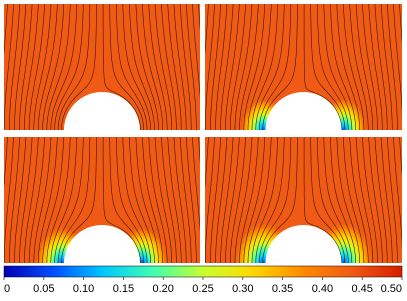 The height and width of the screenshot is (301, 407). What do you see at coordinates (203, 271) in the screenshot?
I see `colorbar-scale` at bounding box center [203, 271].